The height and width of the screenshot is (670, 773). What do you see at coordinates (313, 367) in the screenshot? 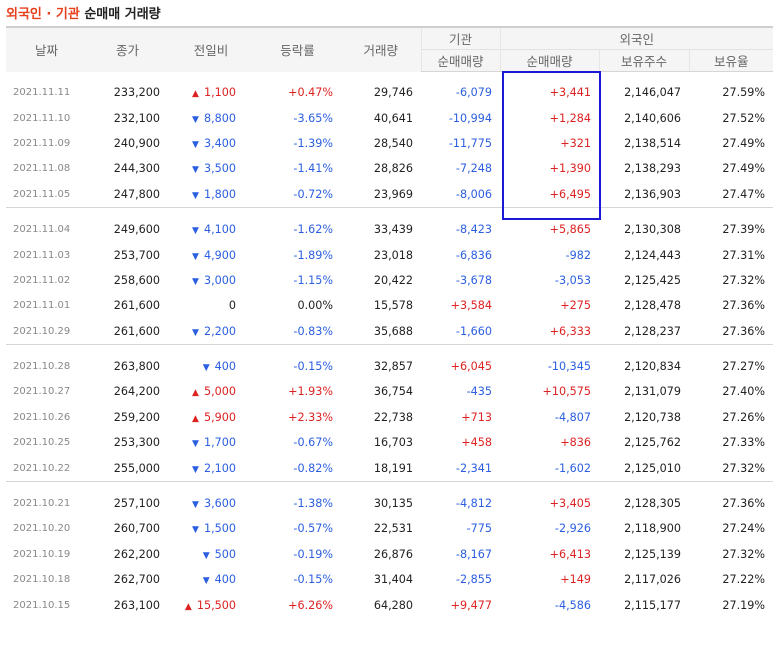
I see `rate-cell: -0.15%` at bounding box center [313, 367].